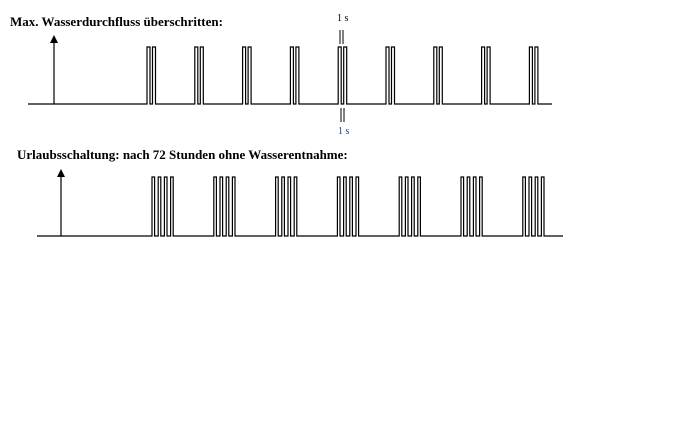 This screenshot has height=431, width=690. I want to click on diagram2-arrow-up-icon, so click(61, 173).